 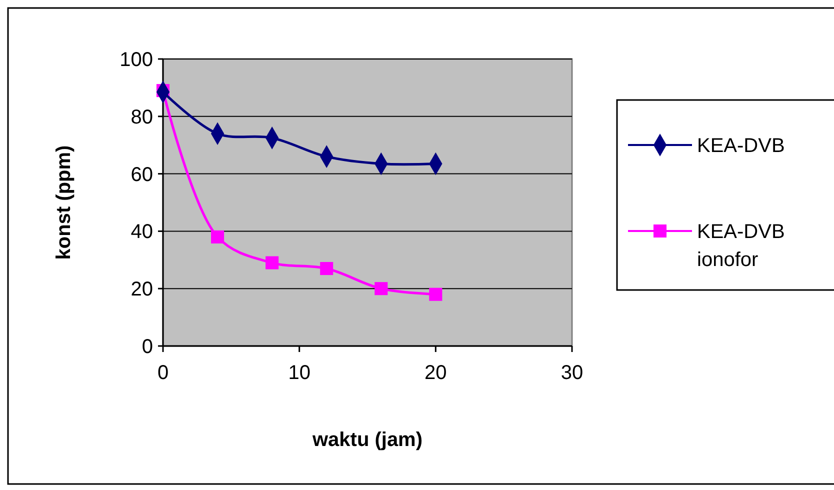 I want to click on y-tick-label: 80, so click(x=141, y=117).